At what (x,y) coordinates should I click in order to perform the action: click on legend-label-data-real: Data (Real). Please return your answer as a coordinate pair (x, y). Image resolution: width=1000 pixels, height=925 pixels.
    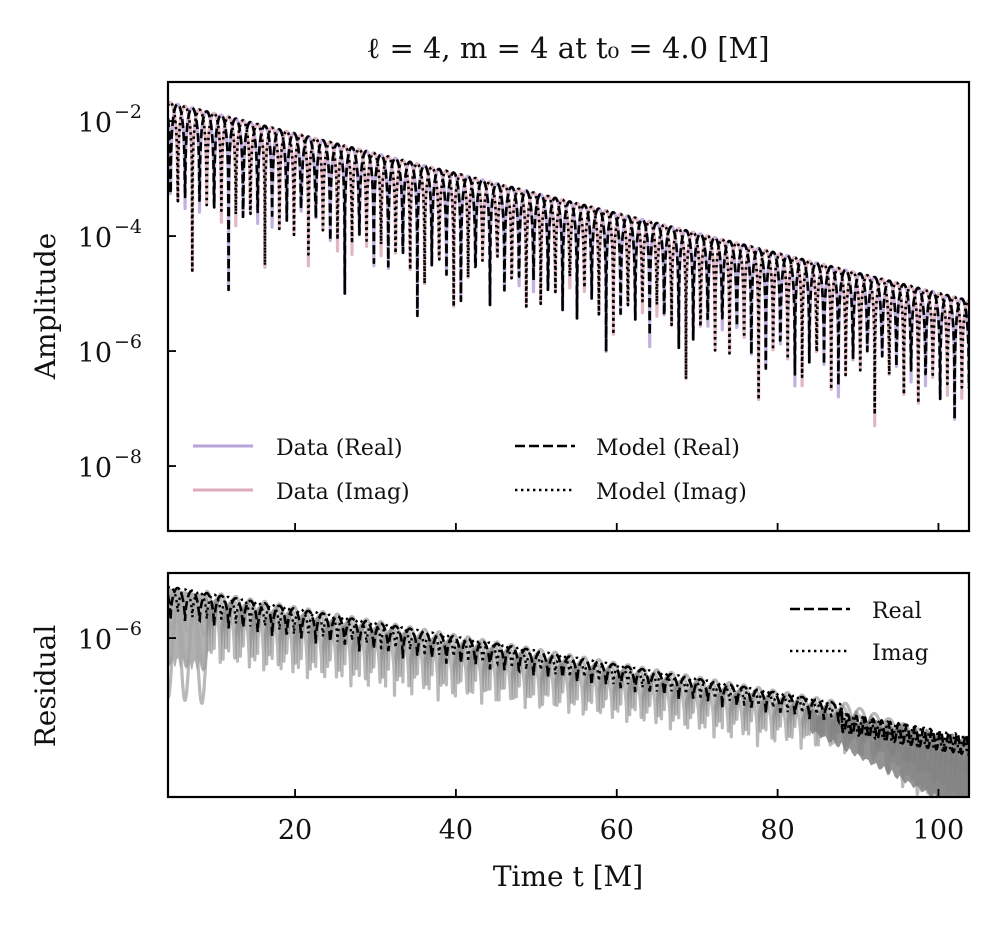
    Looking at the image, I should click on (339, 448).